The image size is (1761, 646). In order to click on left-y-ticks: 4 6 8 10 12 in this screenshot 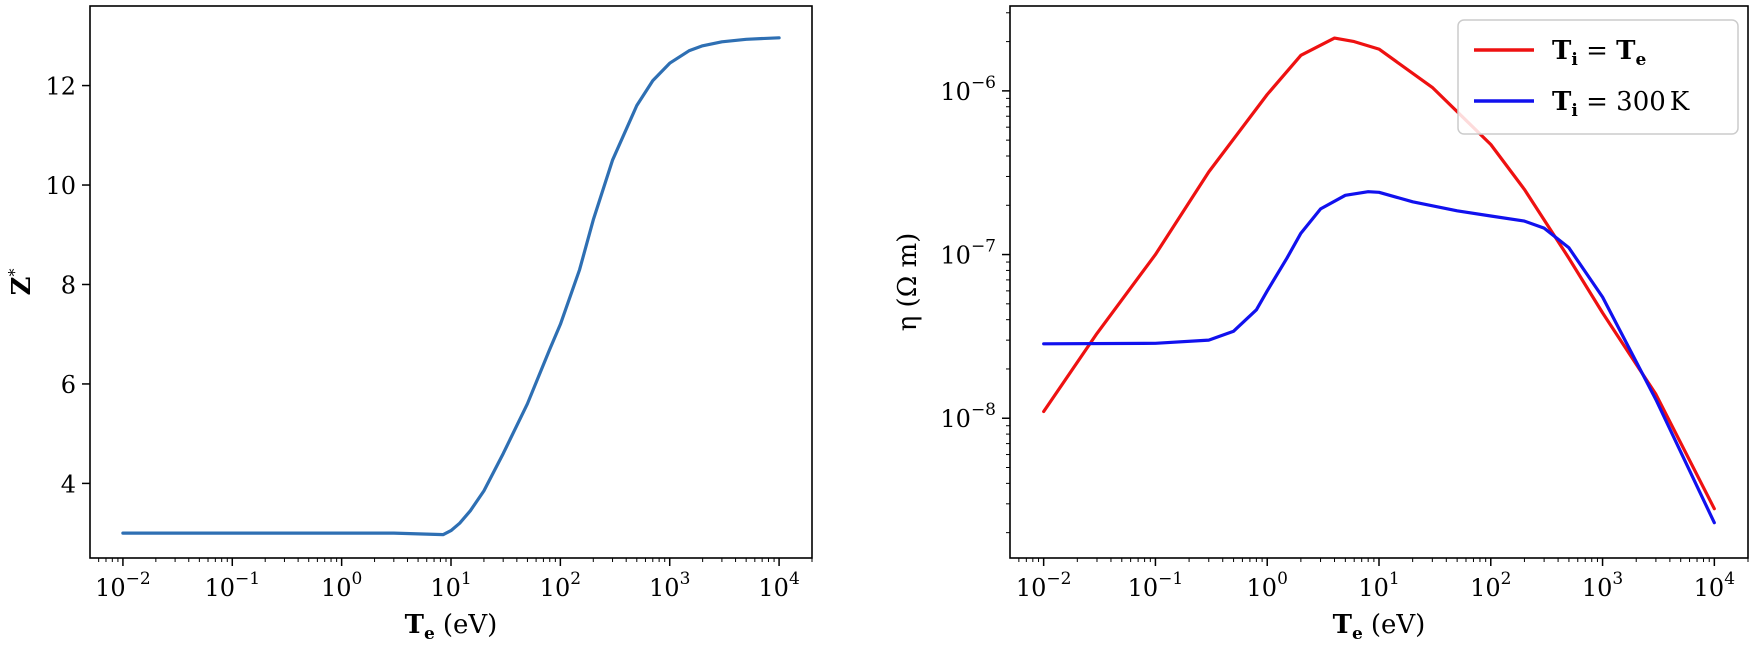, I will do `click(67, 285)`.